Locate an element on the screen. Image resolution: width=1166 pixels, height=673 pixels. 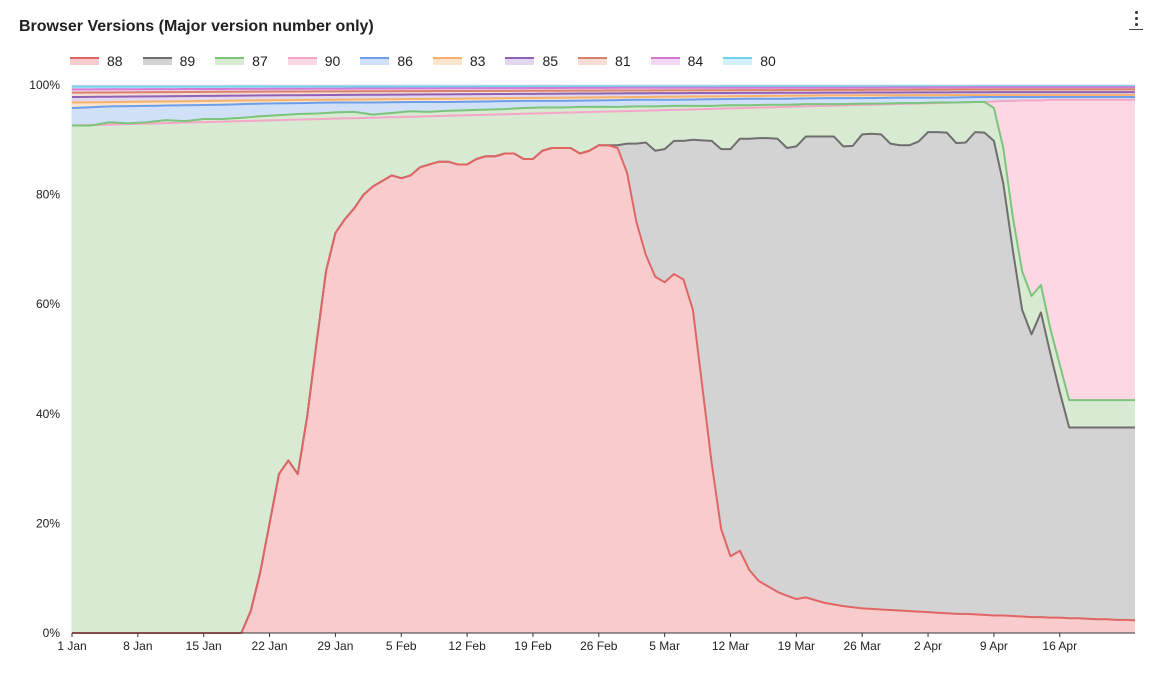
x-tick-label: 26 Mar is located at coordinates (862, 646).